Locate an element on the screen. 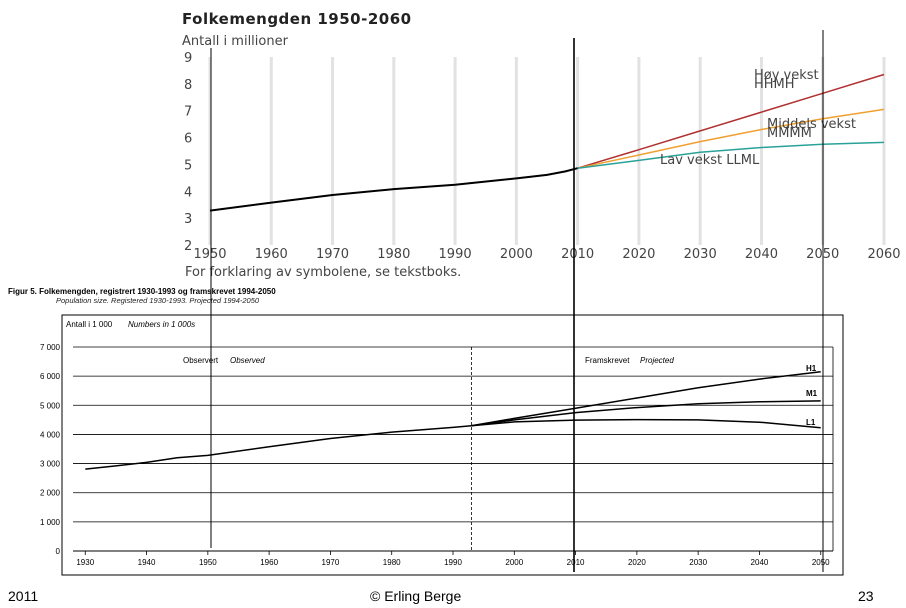 Image resolution: width=906 pixels, height=608 pixels. bottom-y-tick-3000: 3 000 is located at coordinates (50, 464).